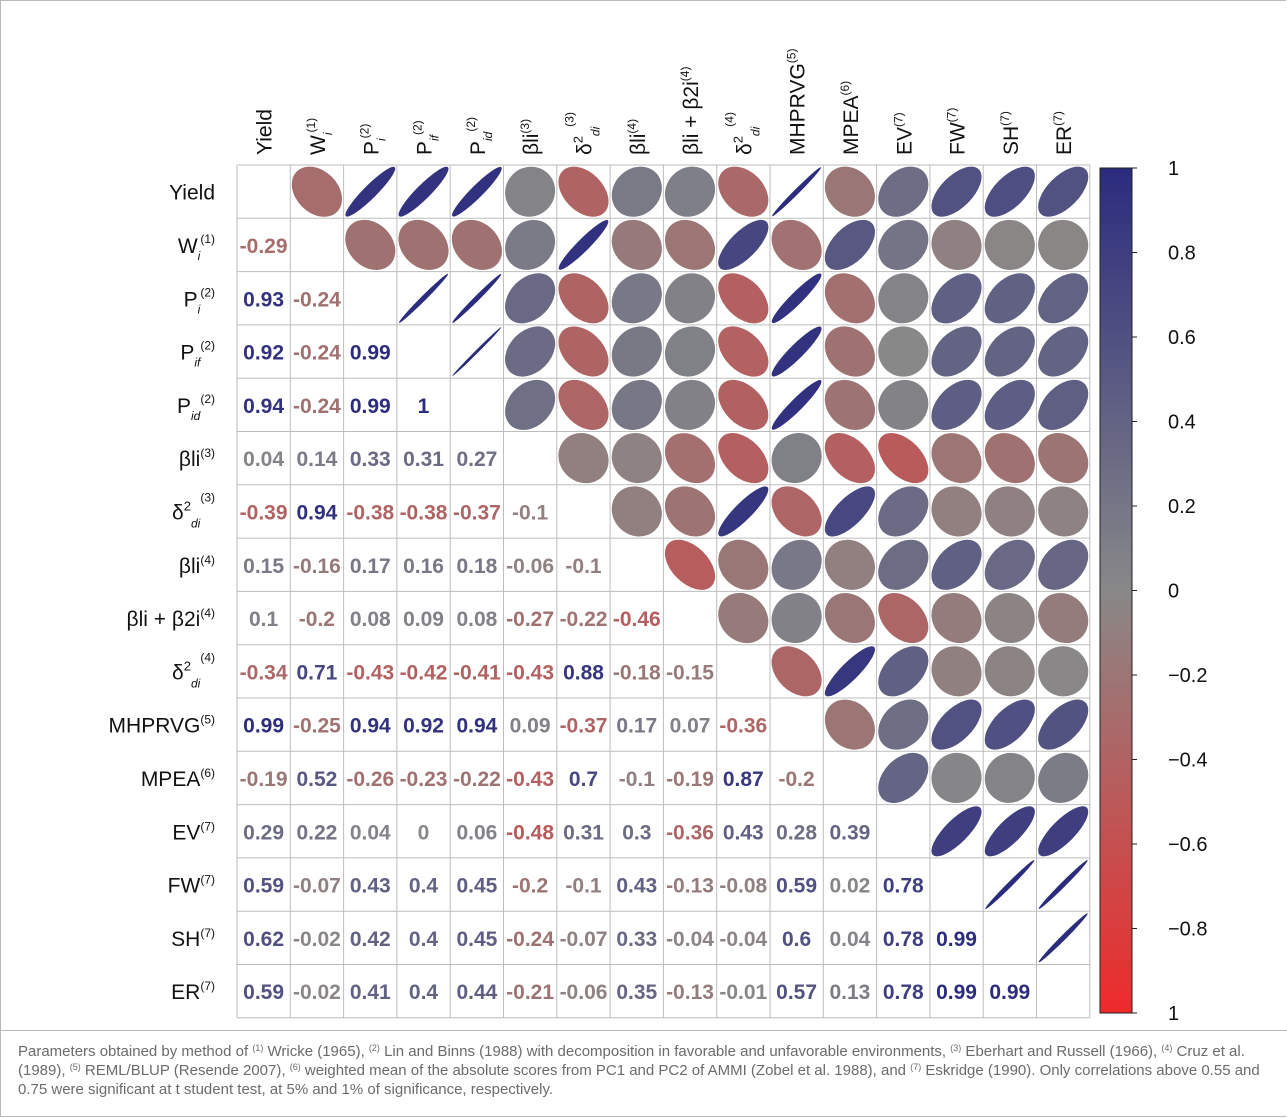  What do you see at coordinates (850, 118) in the screenshot?
I see `column-label: MPEA(6)` at bounding box center [850, 118].